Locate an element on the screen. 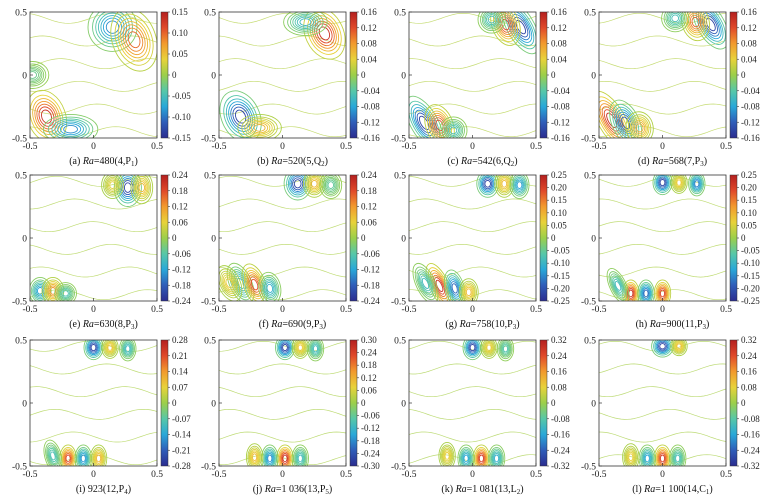  colorbar-tick-label: 0.07 is located at coordinates (180, 387).